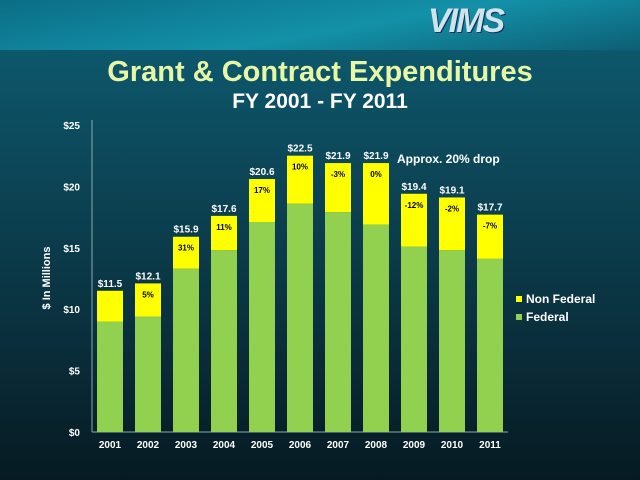 This screenshot has height=480, width=640. What do you see at coordinates (547, 317) in the screenshot?
I see `legend-label: Federal` at bounding box center [547, 317].